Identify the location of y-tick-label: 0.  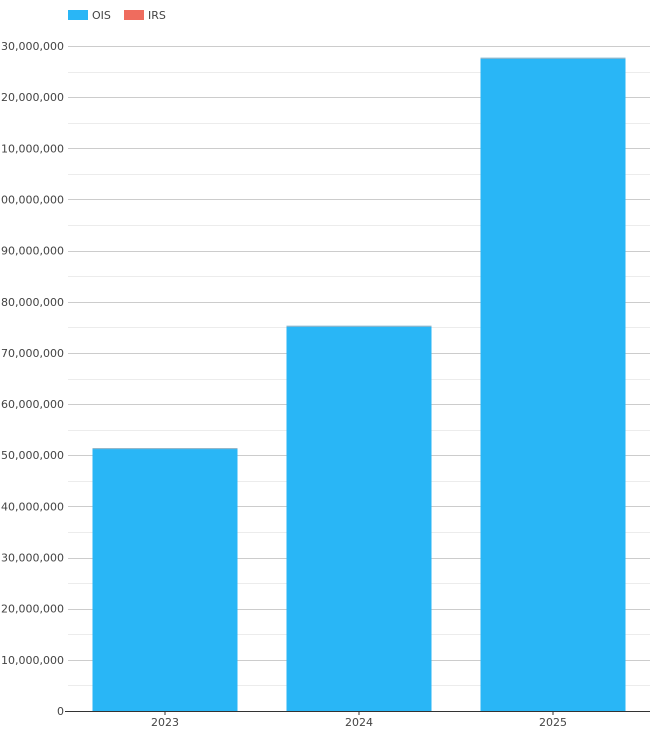
(60, 711).